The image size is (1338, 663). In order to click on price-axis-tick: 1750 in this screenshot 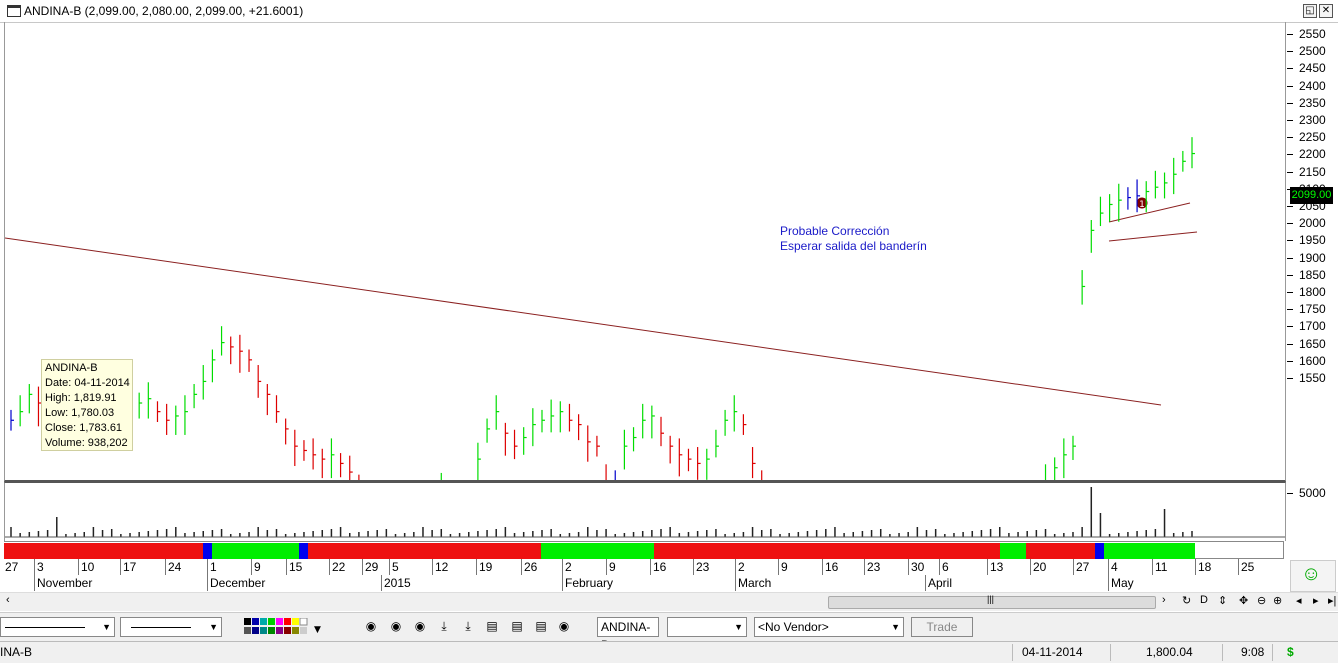, I will do `click(1306, 309)`.